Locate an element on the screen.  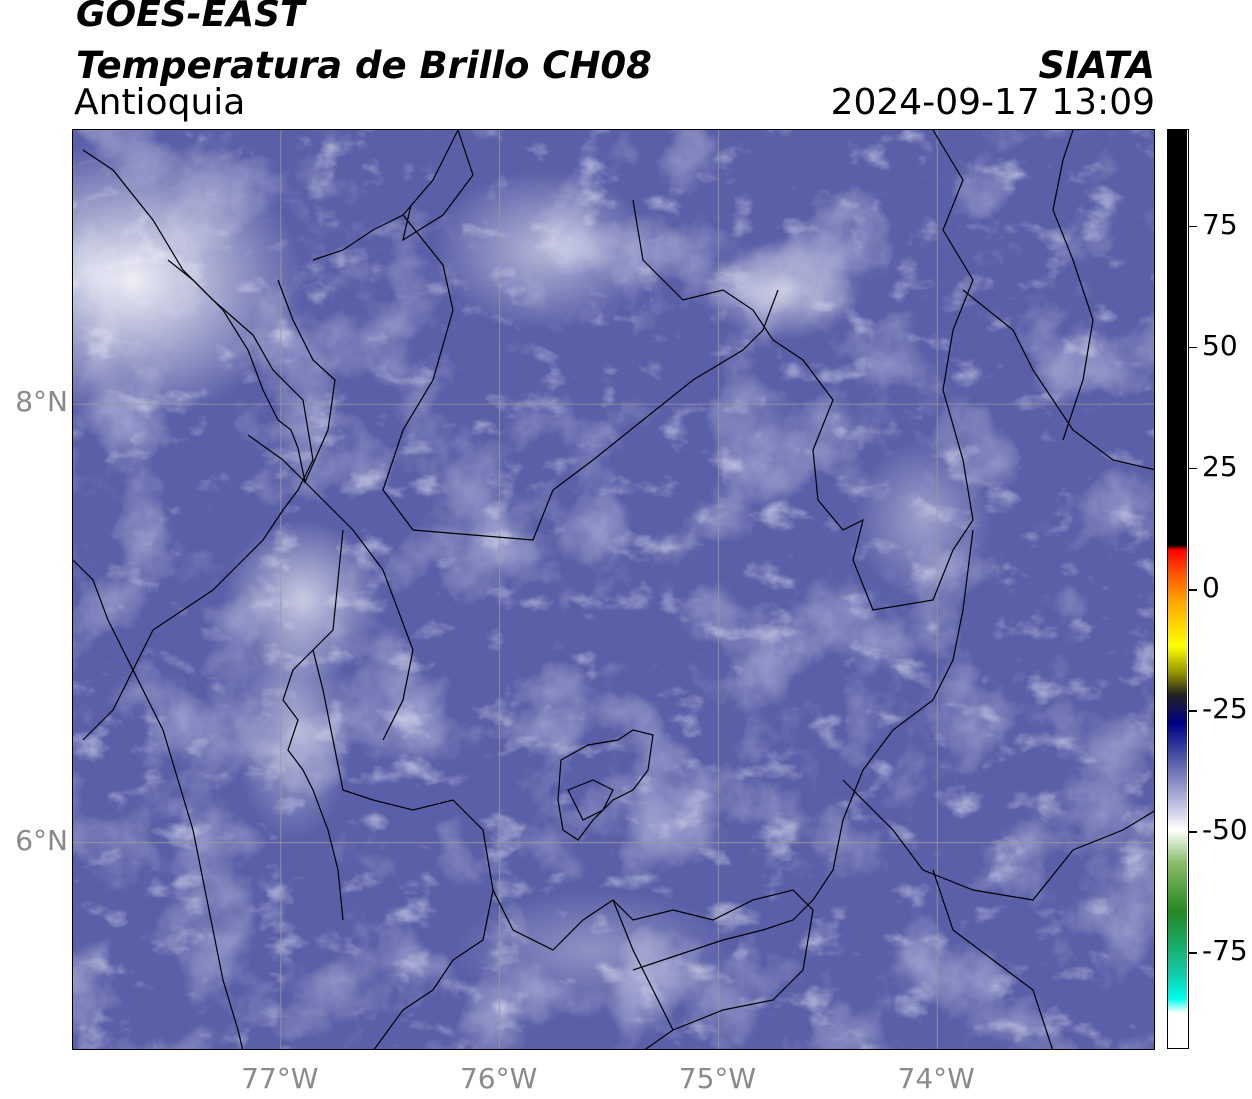
cloud-mass-north is located at coordinates (543, 250).